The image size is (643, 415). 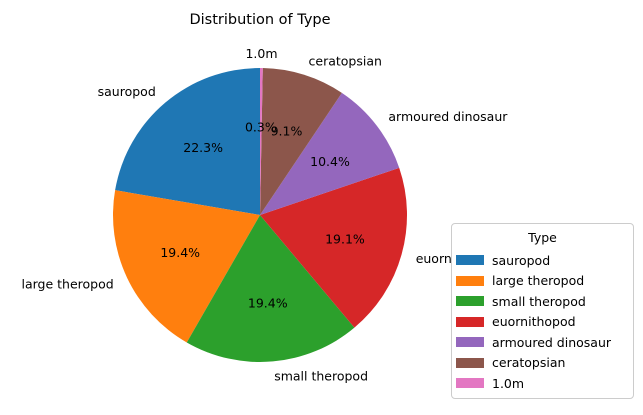 What do you see at coordinates (67, 283) in the screenshot?
I see `slice-label-large-theropod: large theropod` at bounding box center [67, 283].